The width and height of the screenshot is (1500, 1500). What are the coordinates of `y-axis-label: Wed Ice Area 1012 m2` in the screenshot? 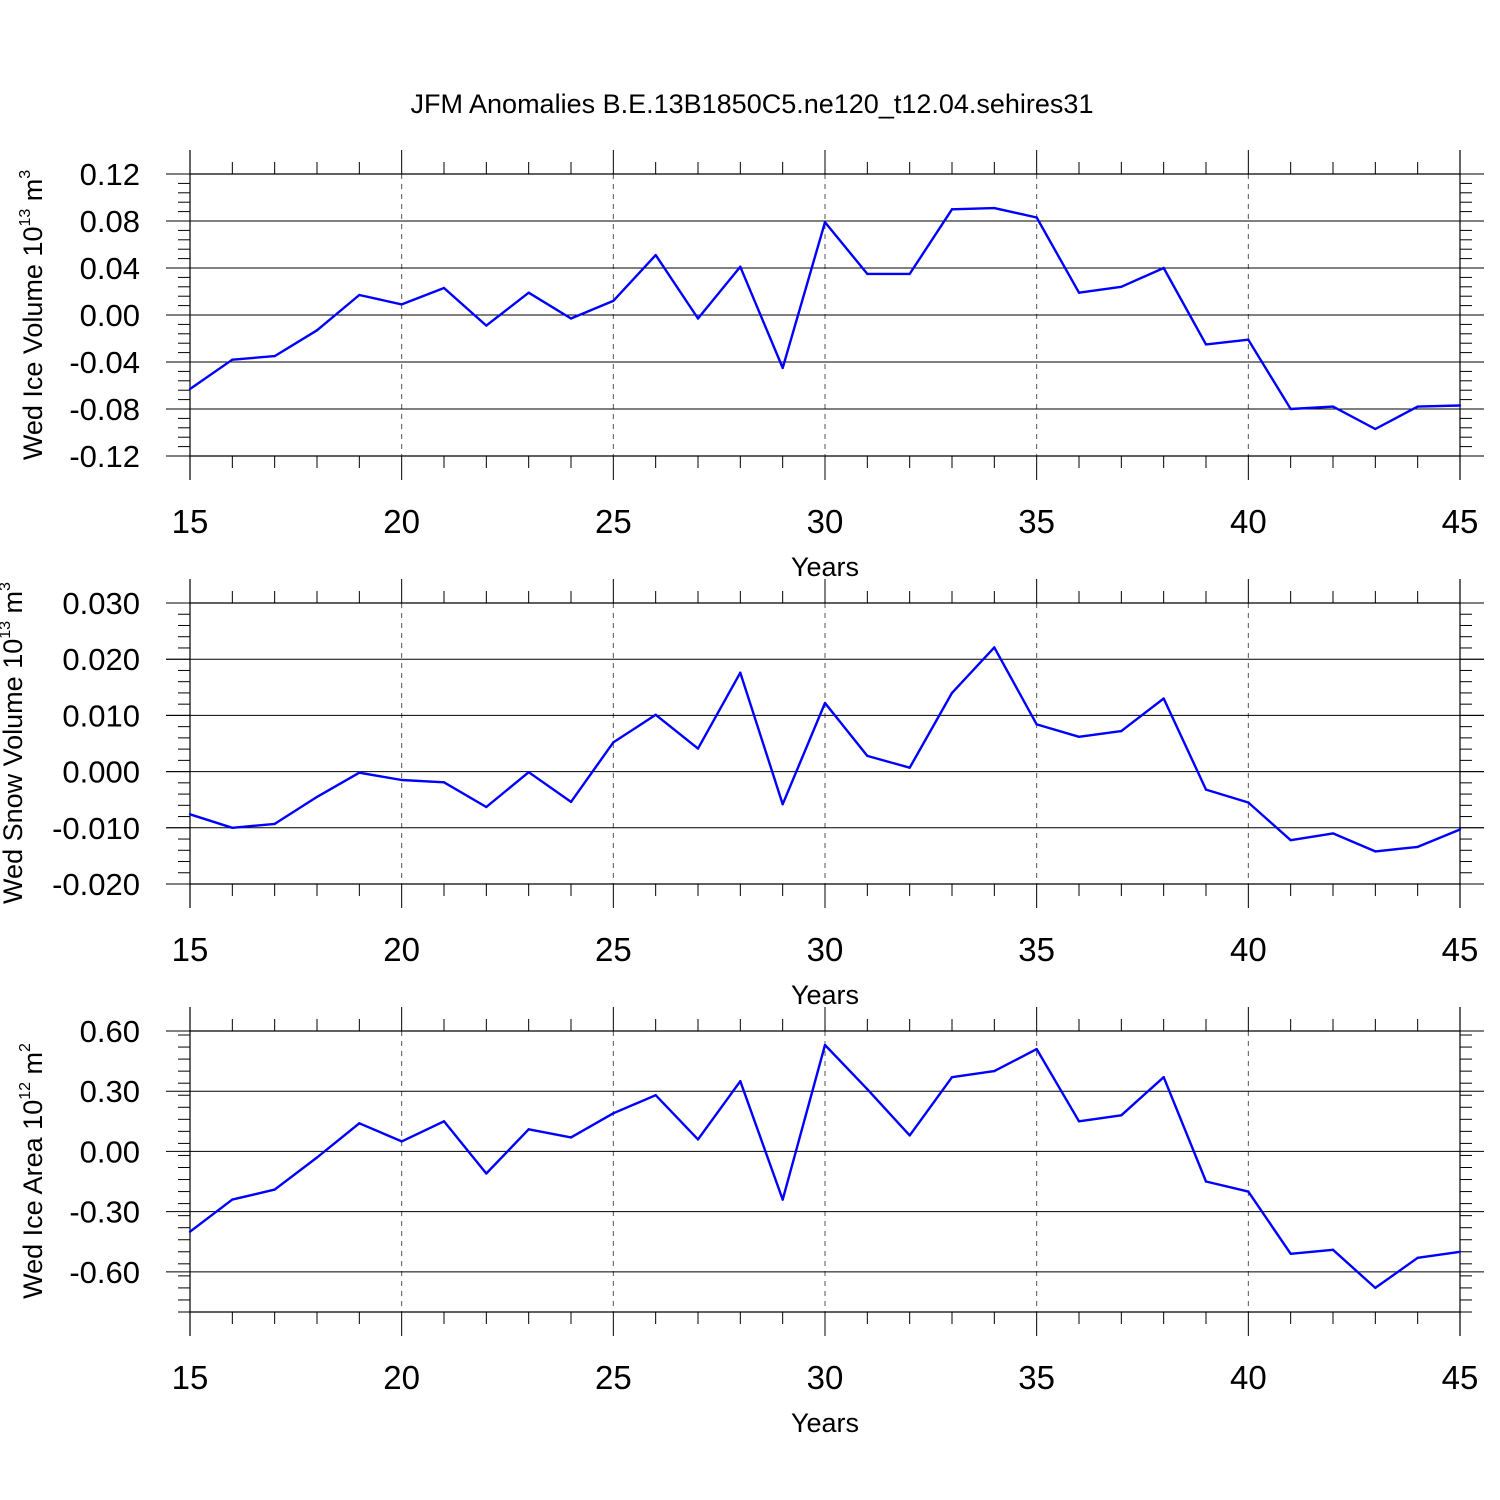 It's located at (32, 1171).